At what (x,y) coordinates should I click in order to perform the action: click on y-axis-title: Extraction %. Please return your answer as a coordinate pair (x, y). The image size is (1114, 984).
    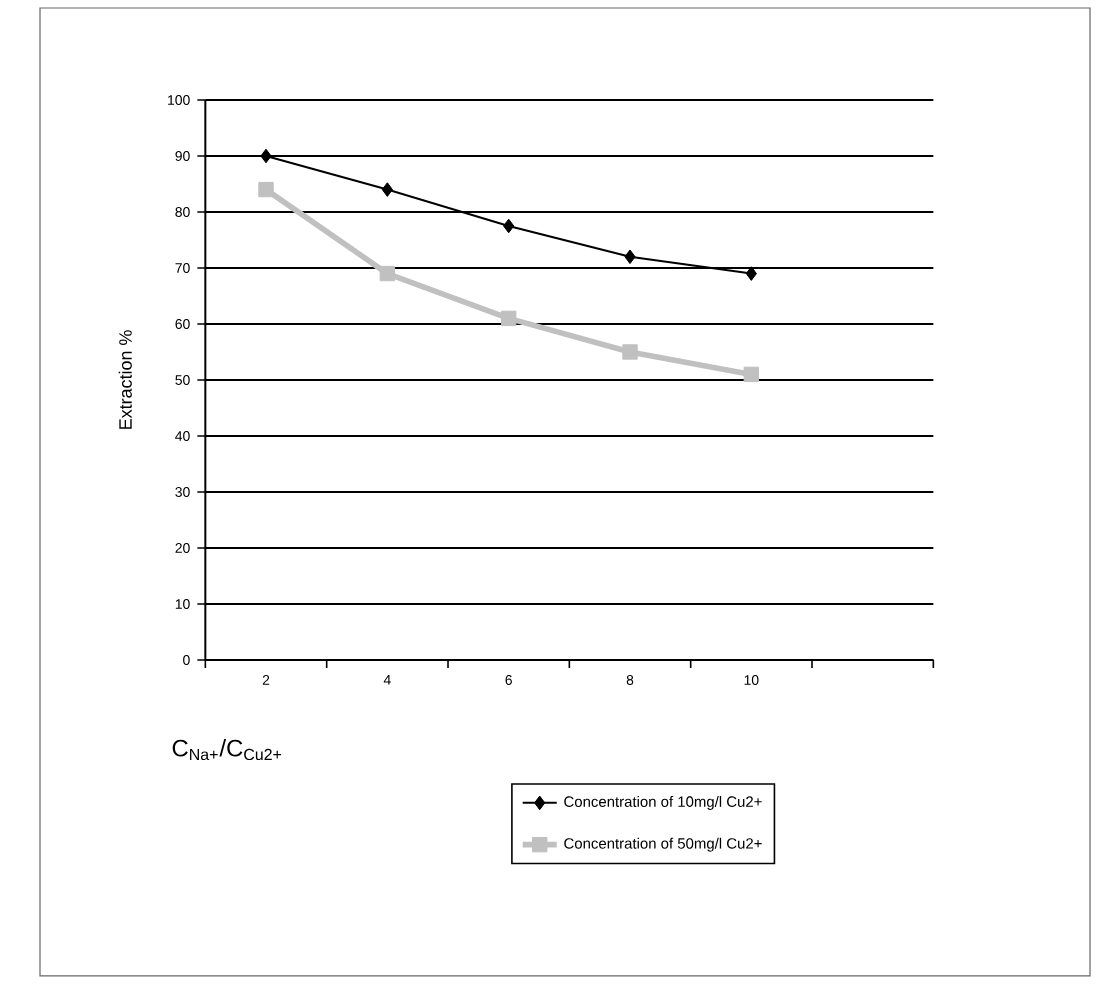
    Looking at the image, I should click on (125, 379).